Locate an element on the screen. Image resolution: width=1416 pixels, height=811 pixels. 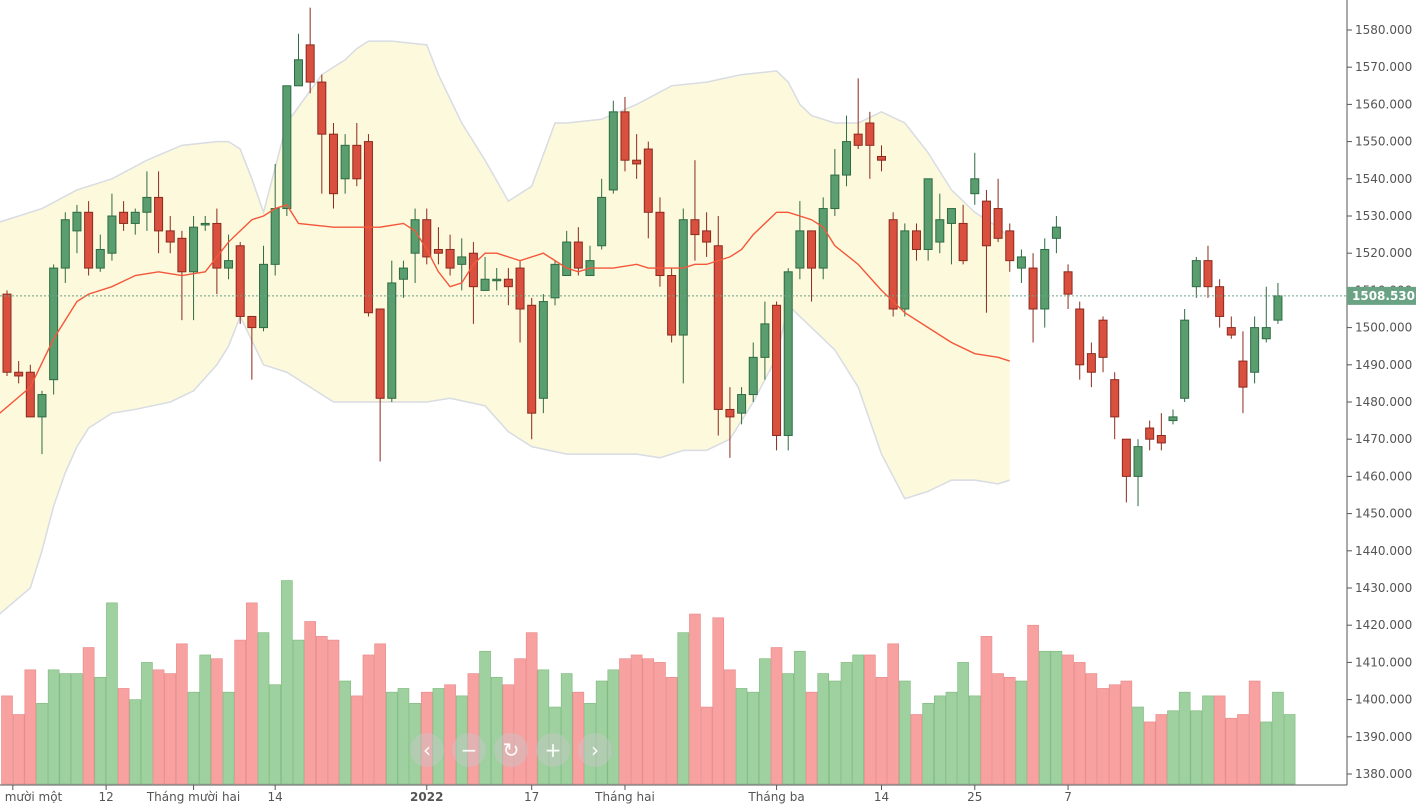
zoom-in-button: + is located at coordinates (553, 750).